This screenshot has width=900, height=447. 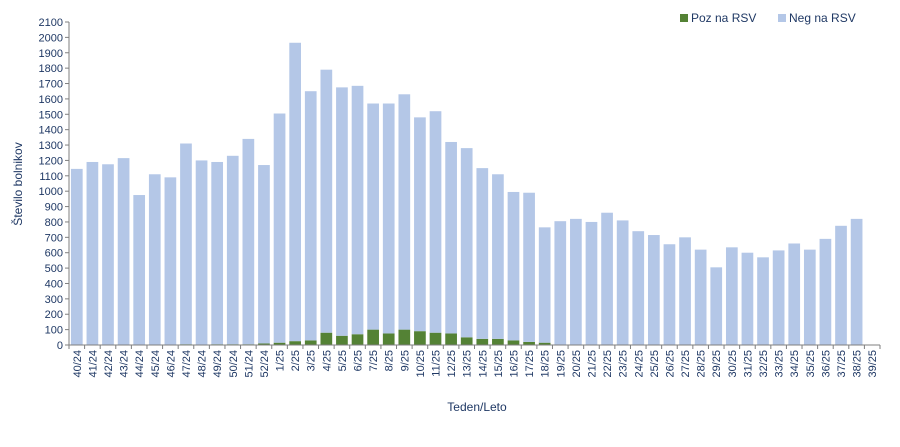 What do you see at coordinates (125, 364) in the screenshot?
I see `x-tick-label: 43/24` at bounding box center [125, 364].